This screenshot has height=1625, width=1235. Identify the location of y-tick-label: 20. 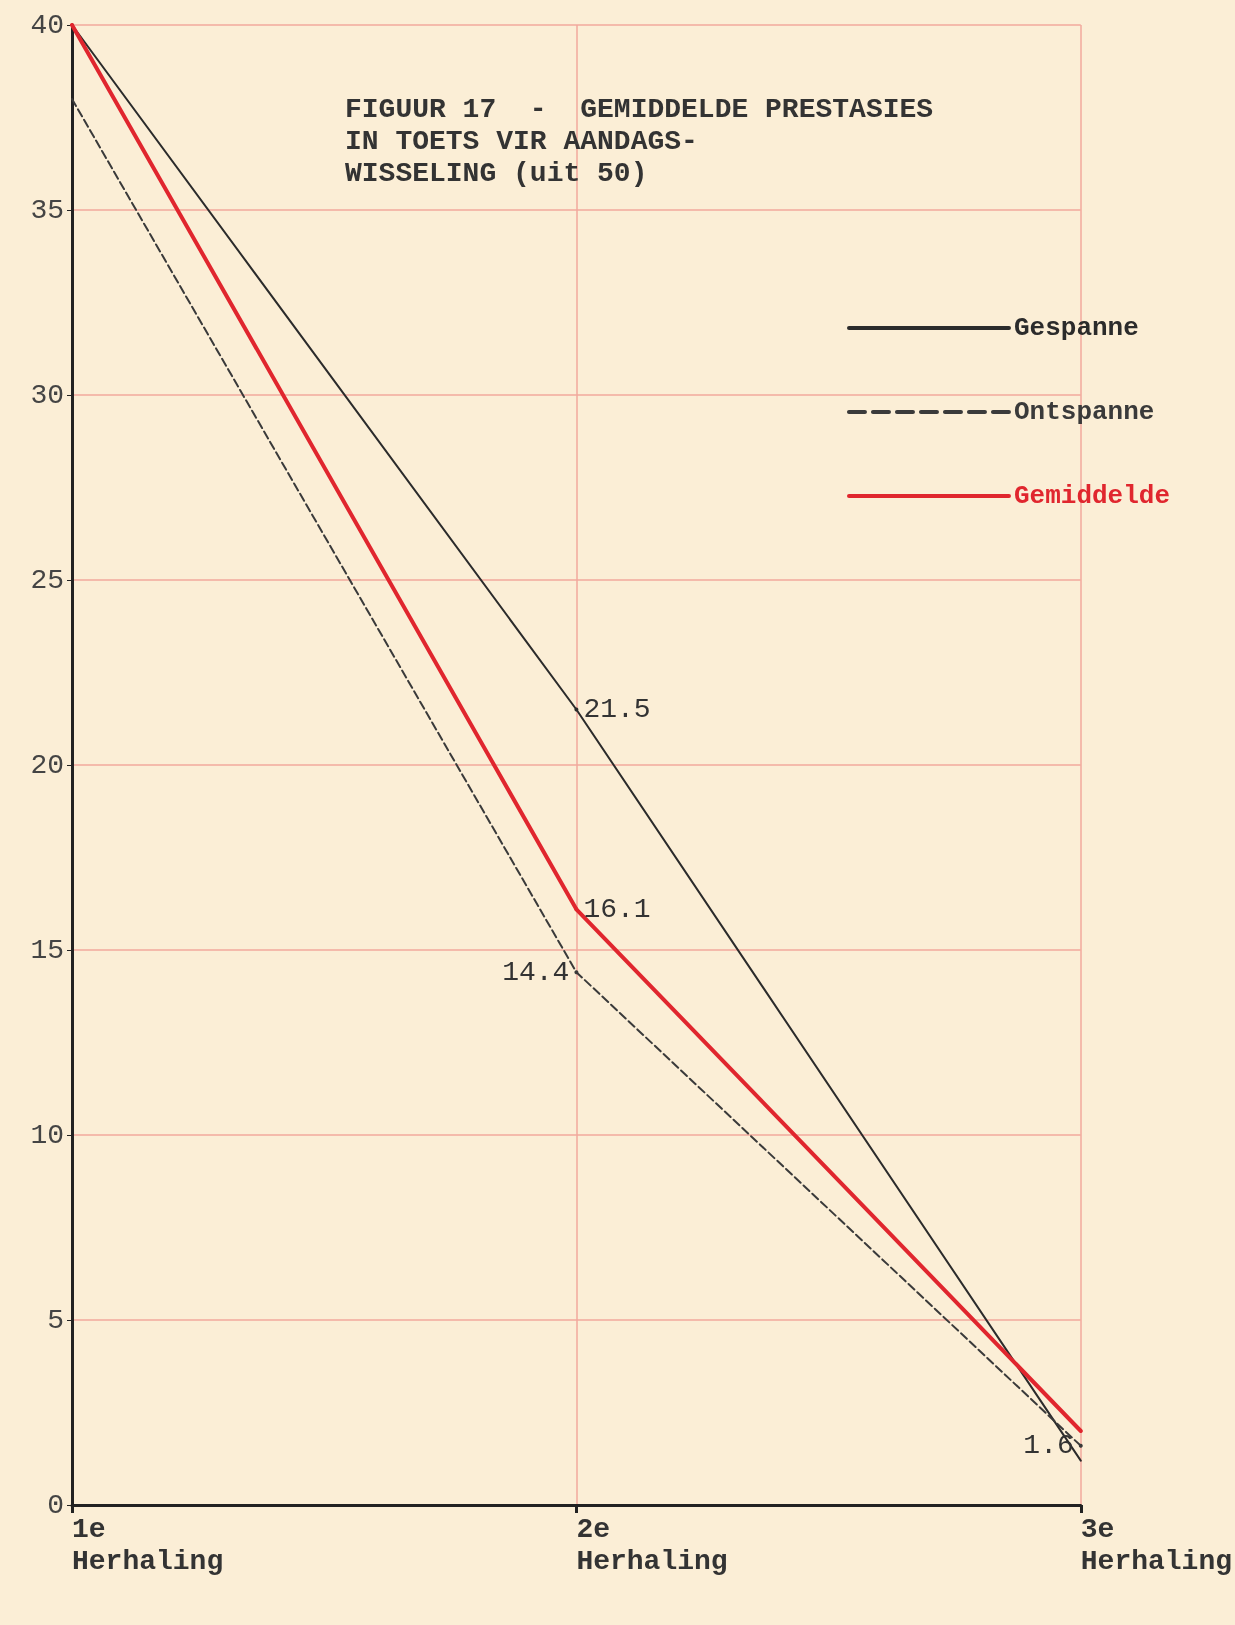
(47, 765).